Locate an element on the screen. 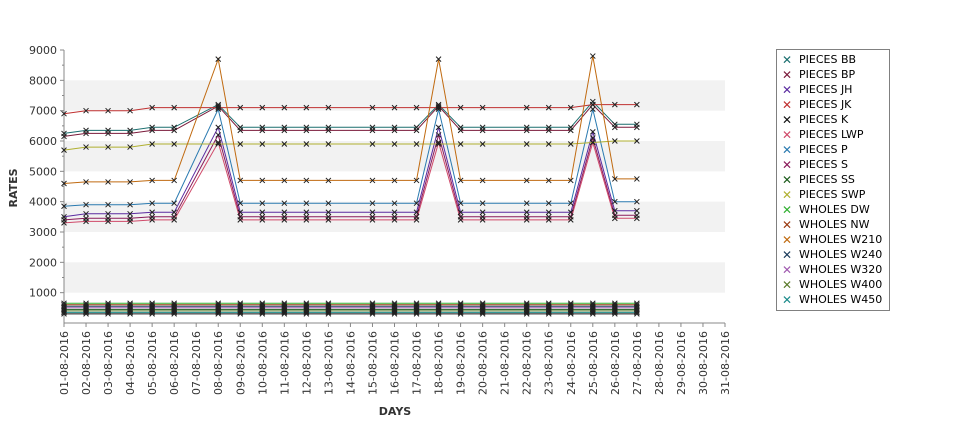 Image resolution: width=975 pixels, height=429 pixels. x-tick-label: 09-08-2016 is located at coordinates (240, 363).